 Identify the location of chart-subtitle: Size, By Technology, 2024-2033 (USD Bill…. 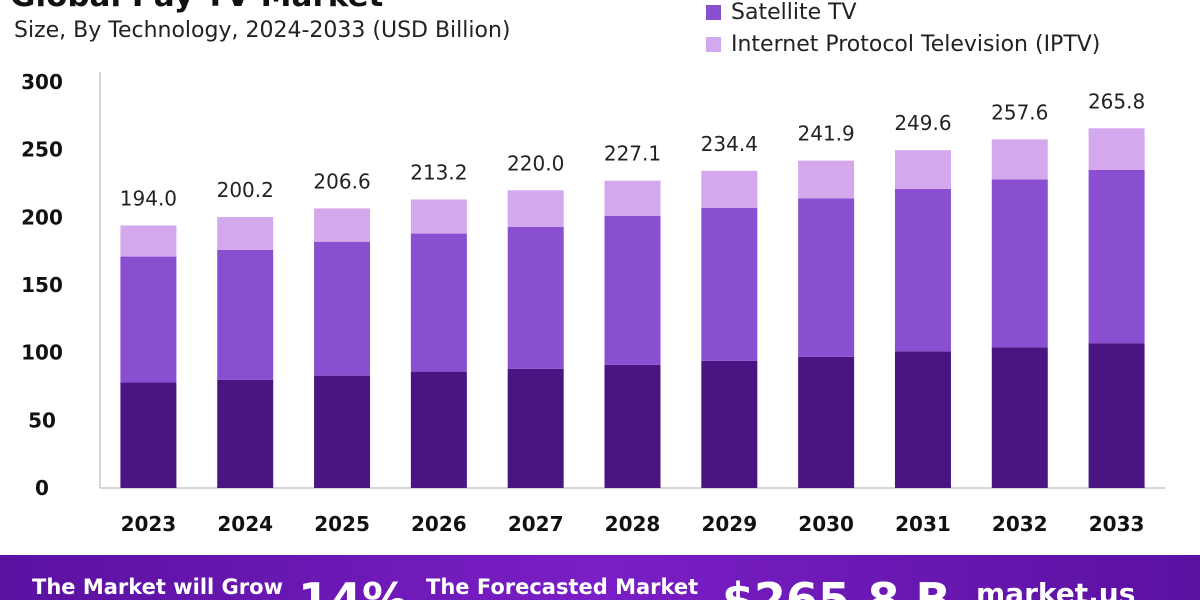
(262, 30).